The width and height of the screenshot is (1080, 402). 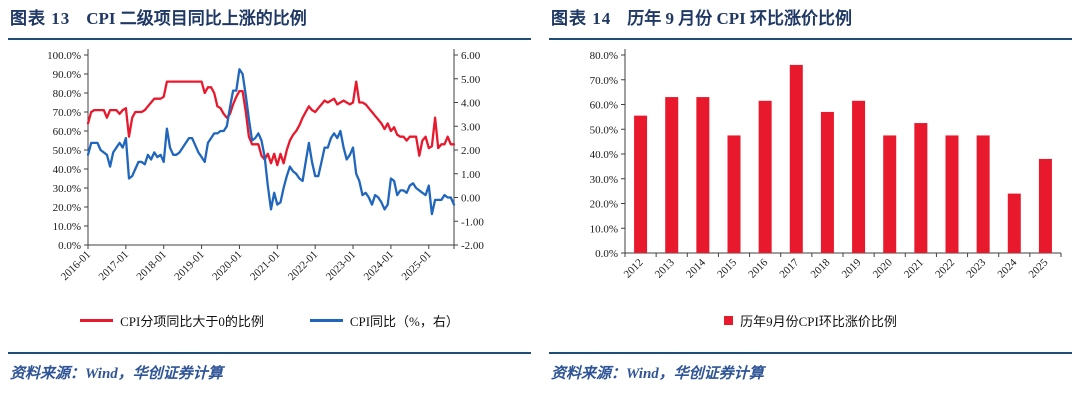 I want to click on right-y-tick-label: 1.00, so click(x=471, y=175).